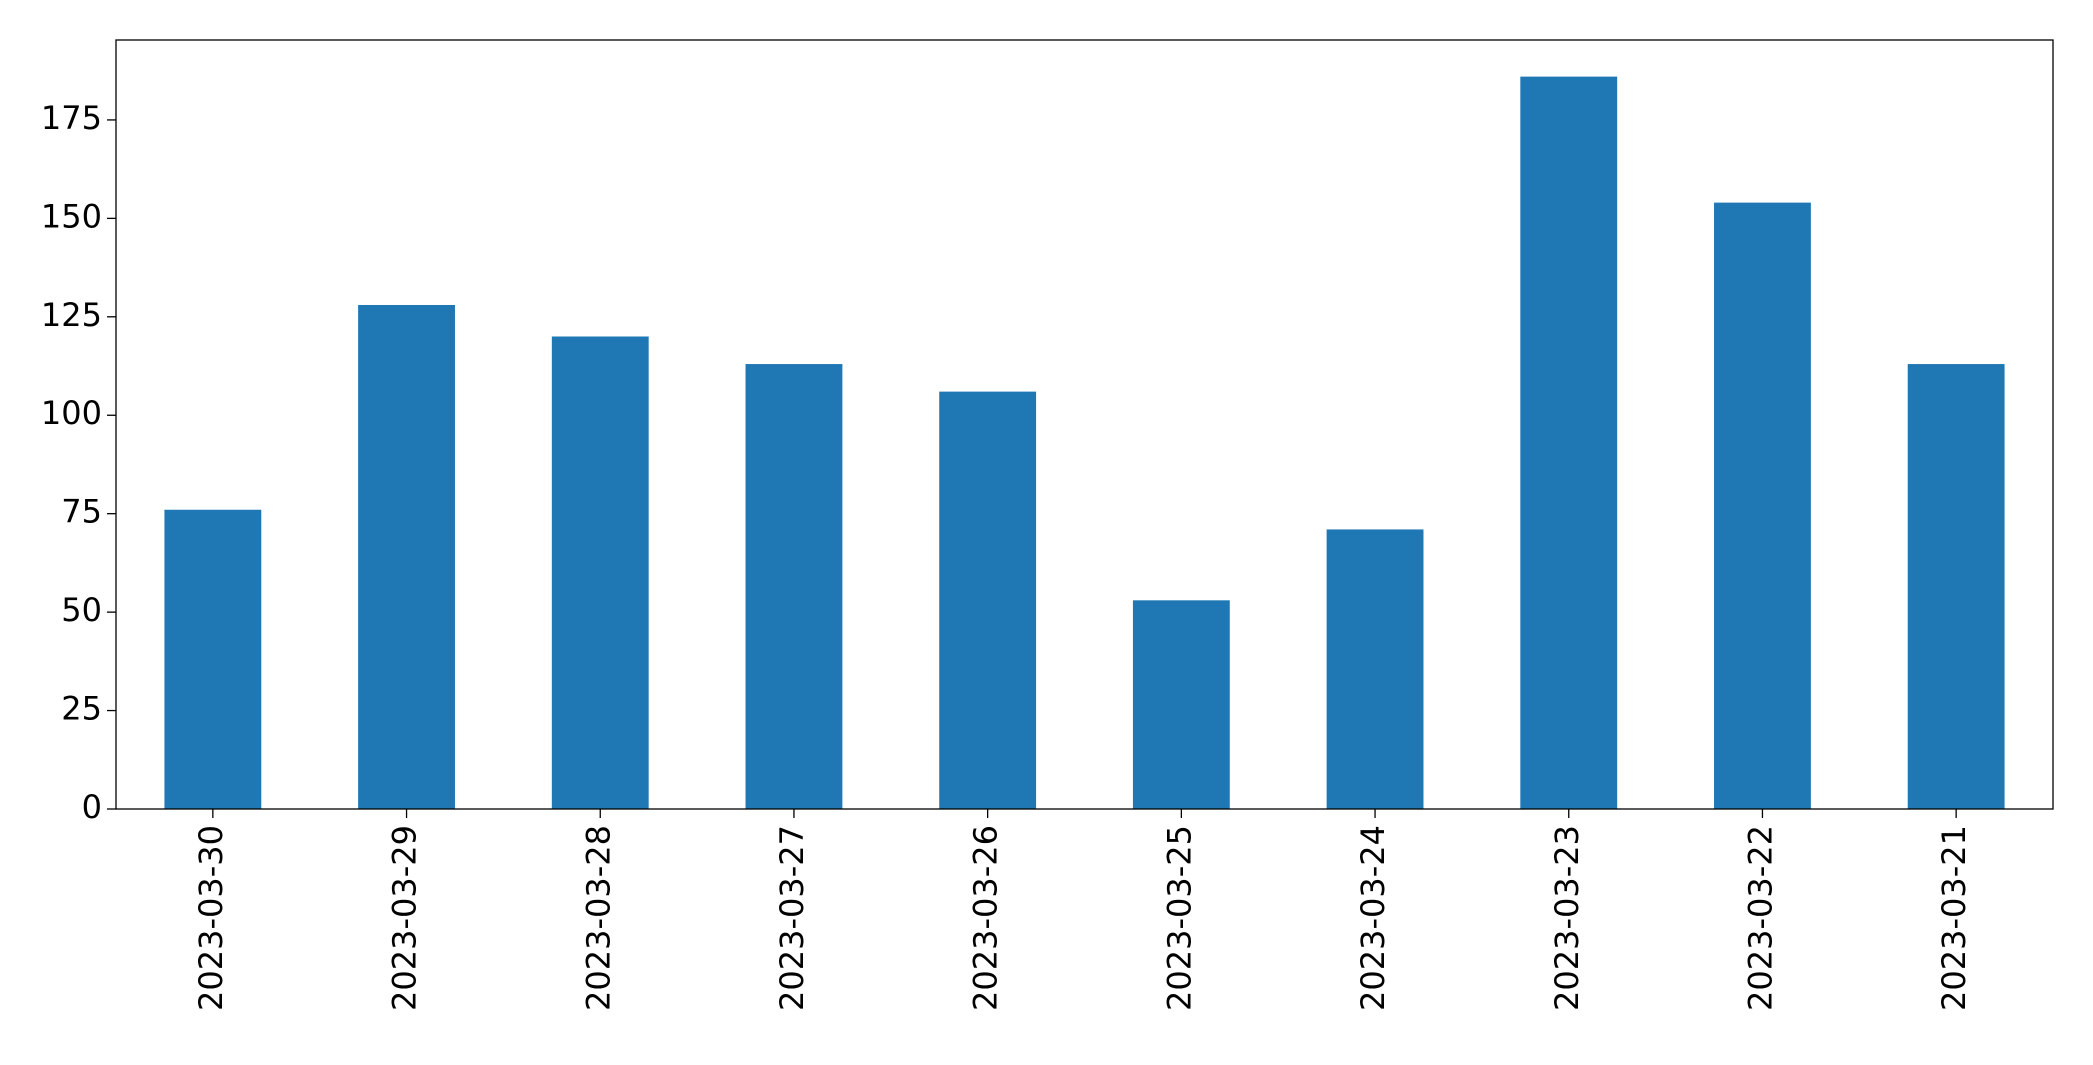 The width and height of the screenshot is (2093, 1065). I want to click on x-tick-label: 2023-03-27, so click(792, 918).